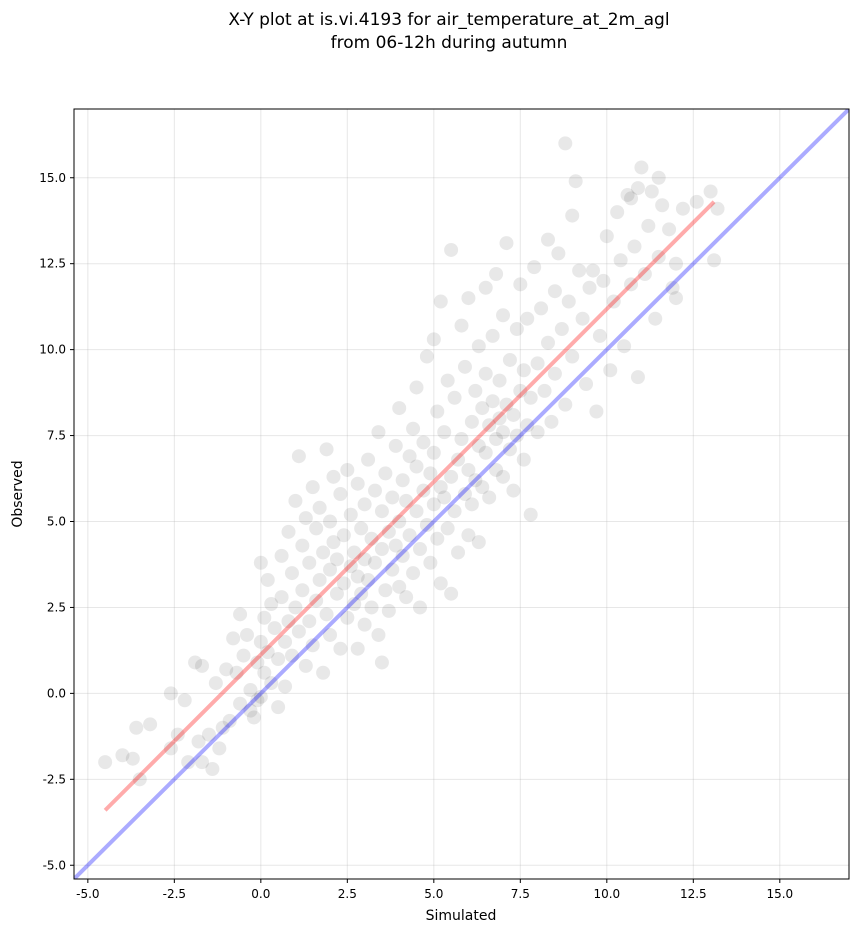 This screenshot has height=934, width=858. What do you see at coordinates (779, 894) in the screenshot?
I see `x-tick-label: 15.0` at bounding box center [779, 894].